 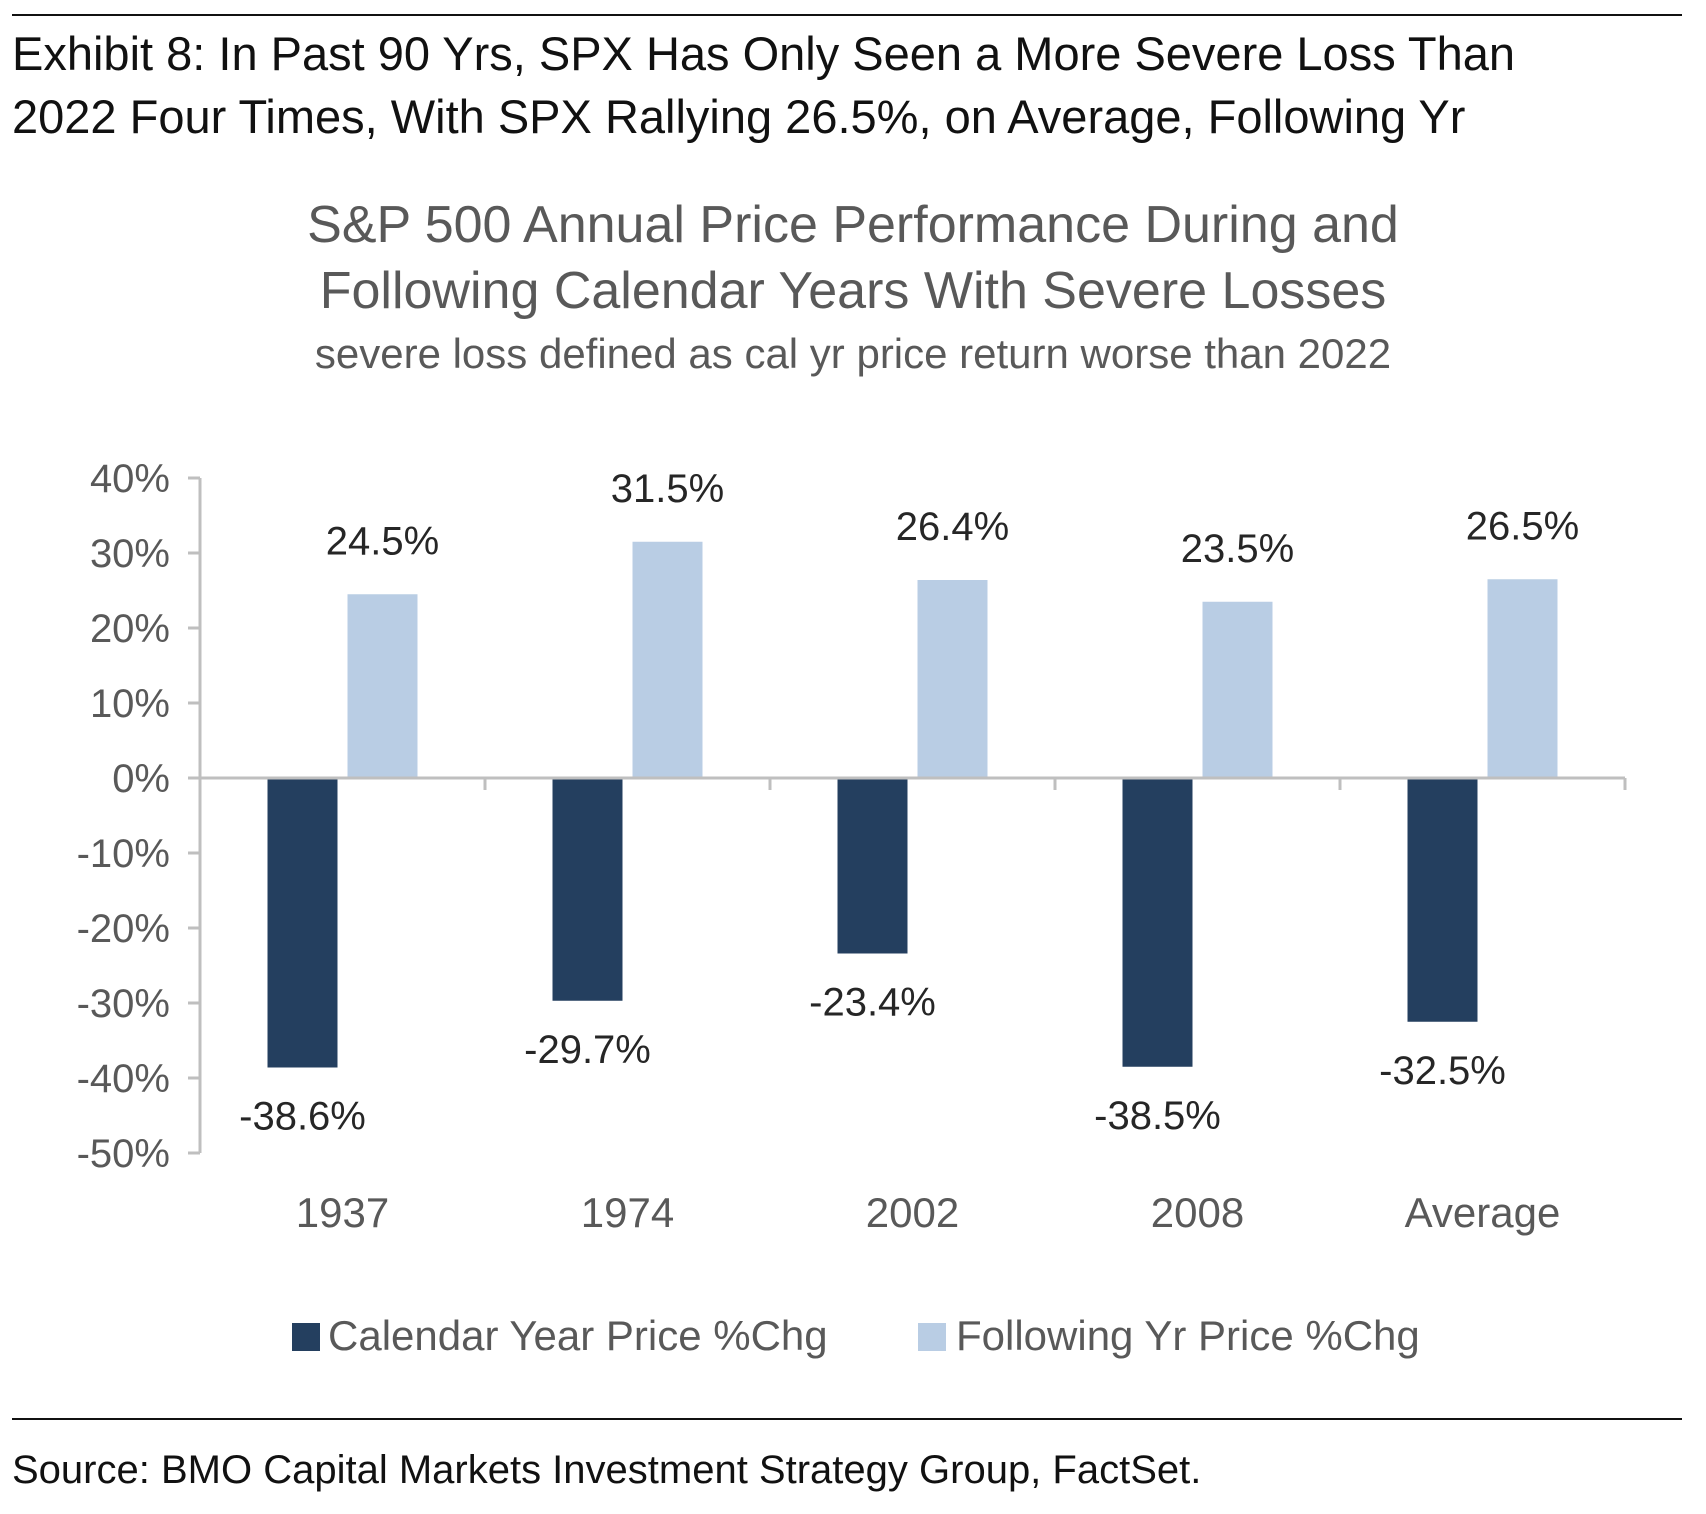 I want to click on x-category-label: 1937, so click(x=342, y=1212).